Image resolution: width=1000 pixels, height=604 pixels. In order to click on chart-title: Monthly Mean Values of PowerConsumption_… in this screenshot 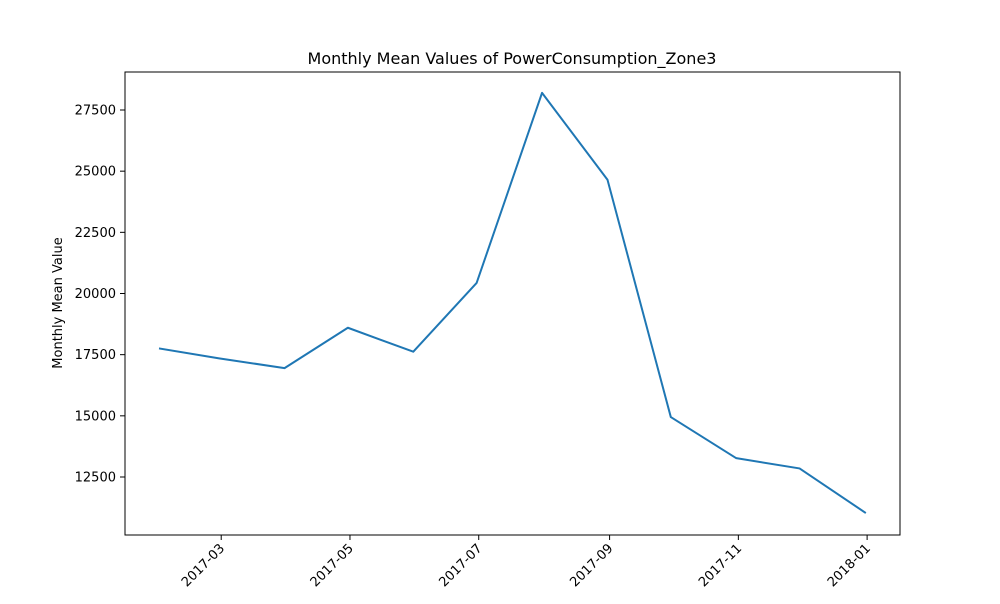, I will do `click(512, 59)`.